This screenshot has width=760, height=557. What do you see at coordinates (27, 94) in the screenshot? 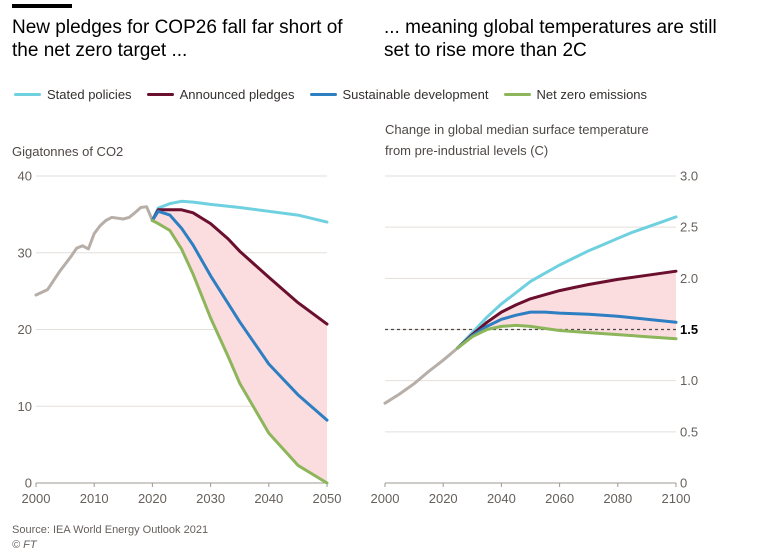
I see `legend-swatch-stated-policies` at bounding box center [27, 94].